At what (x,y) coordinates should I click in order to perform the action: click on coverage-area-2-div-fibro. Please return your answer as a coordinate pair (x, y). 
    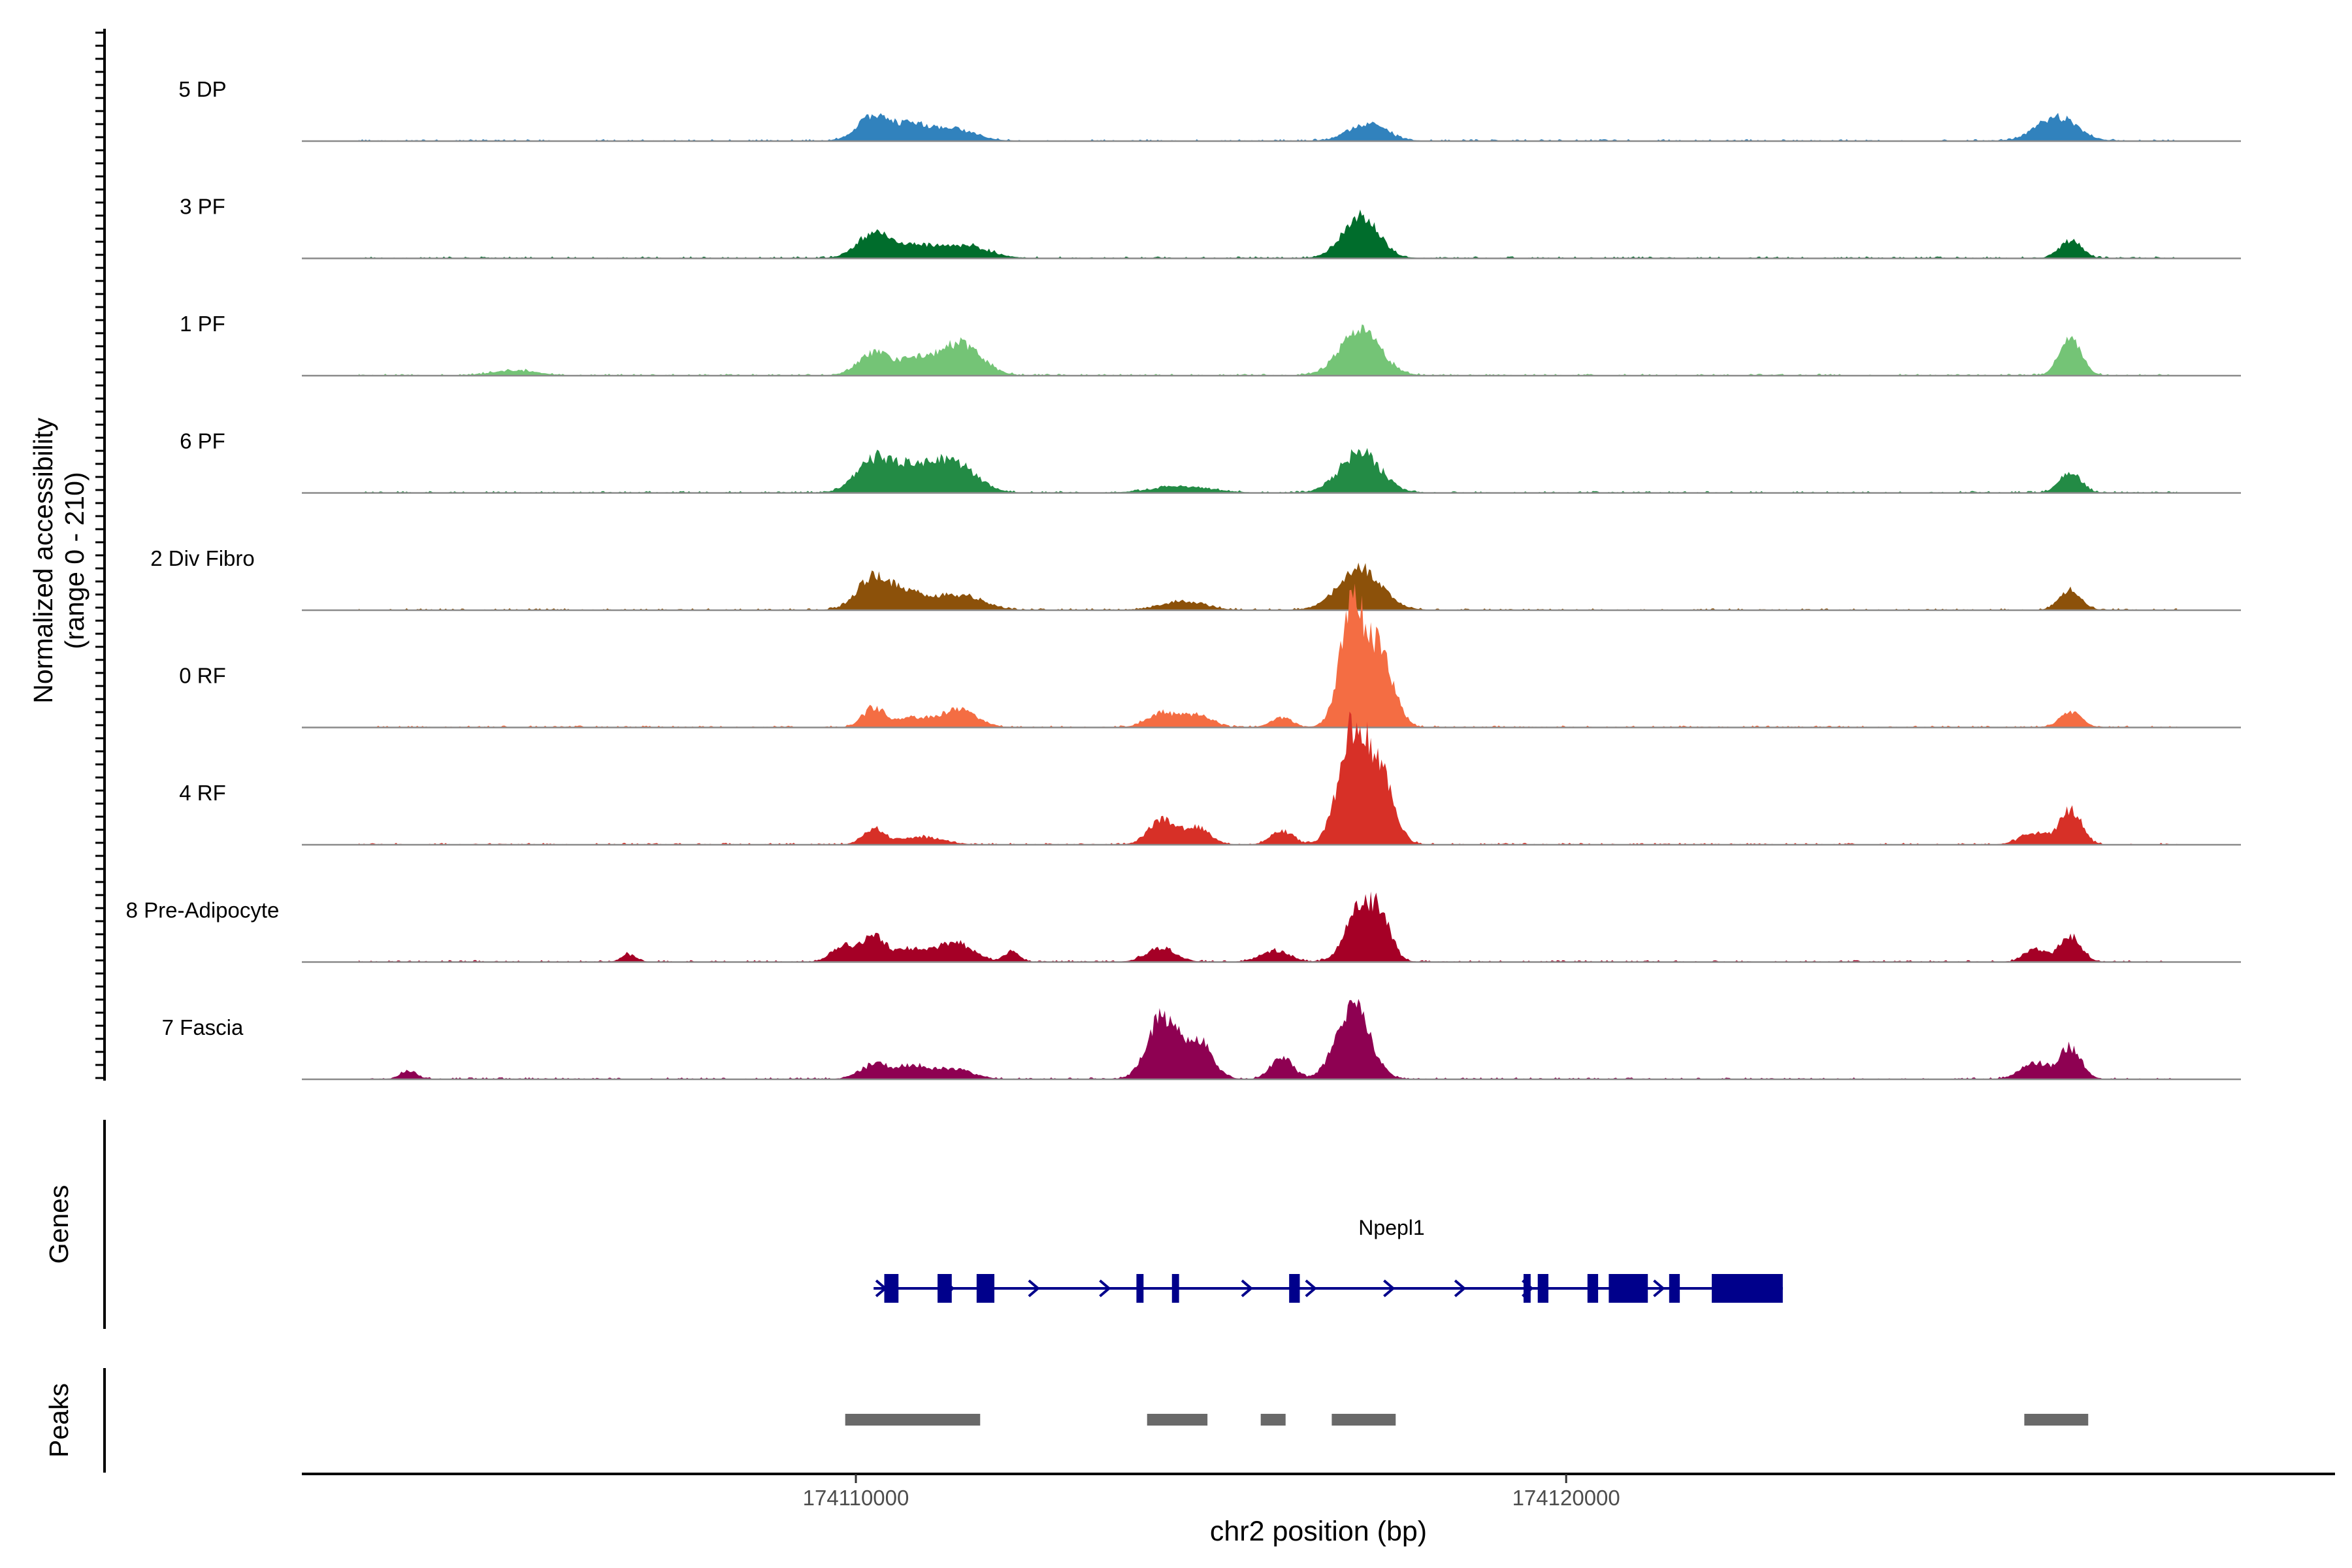
    Looking at the image, I should click on (1268, 586).